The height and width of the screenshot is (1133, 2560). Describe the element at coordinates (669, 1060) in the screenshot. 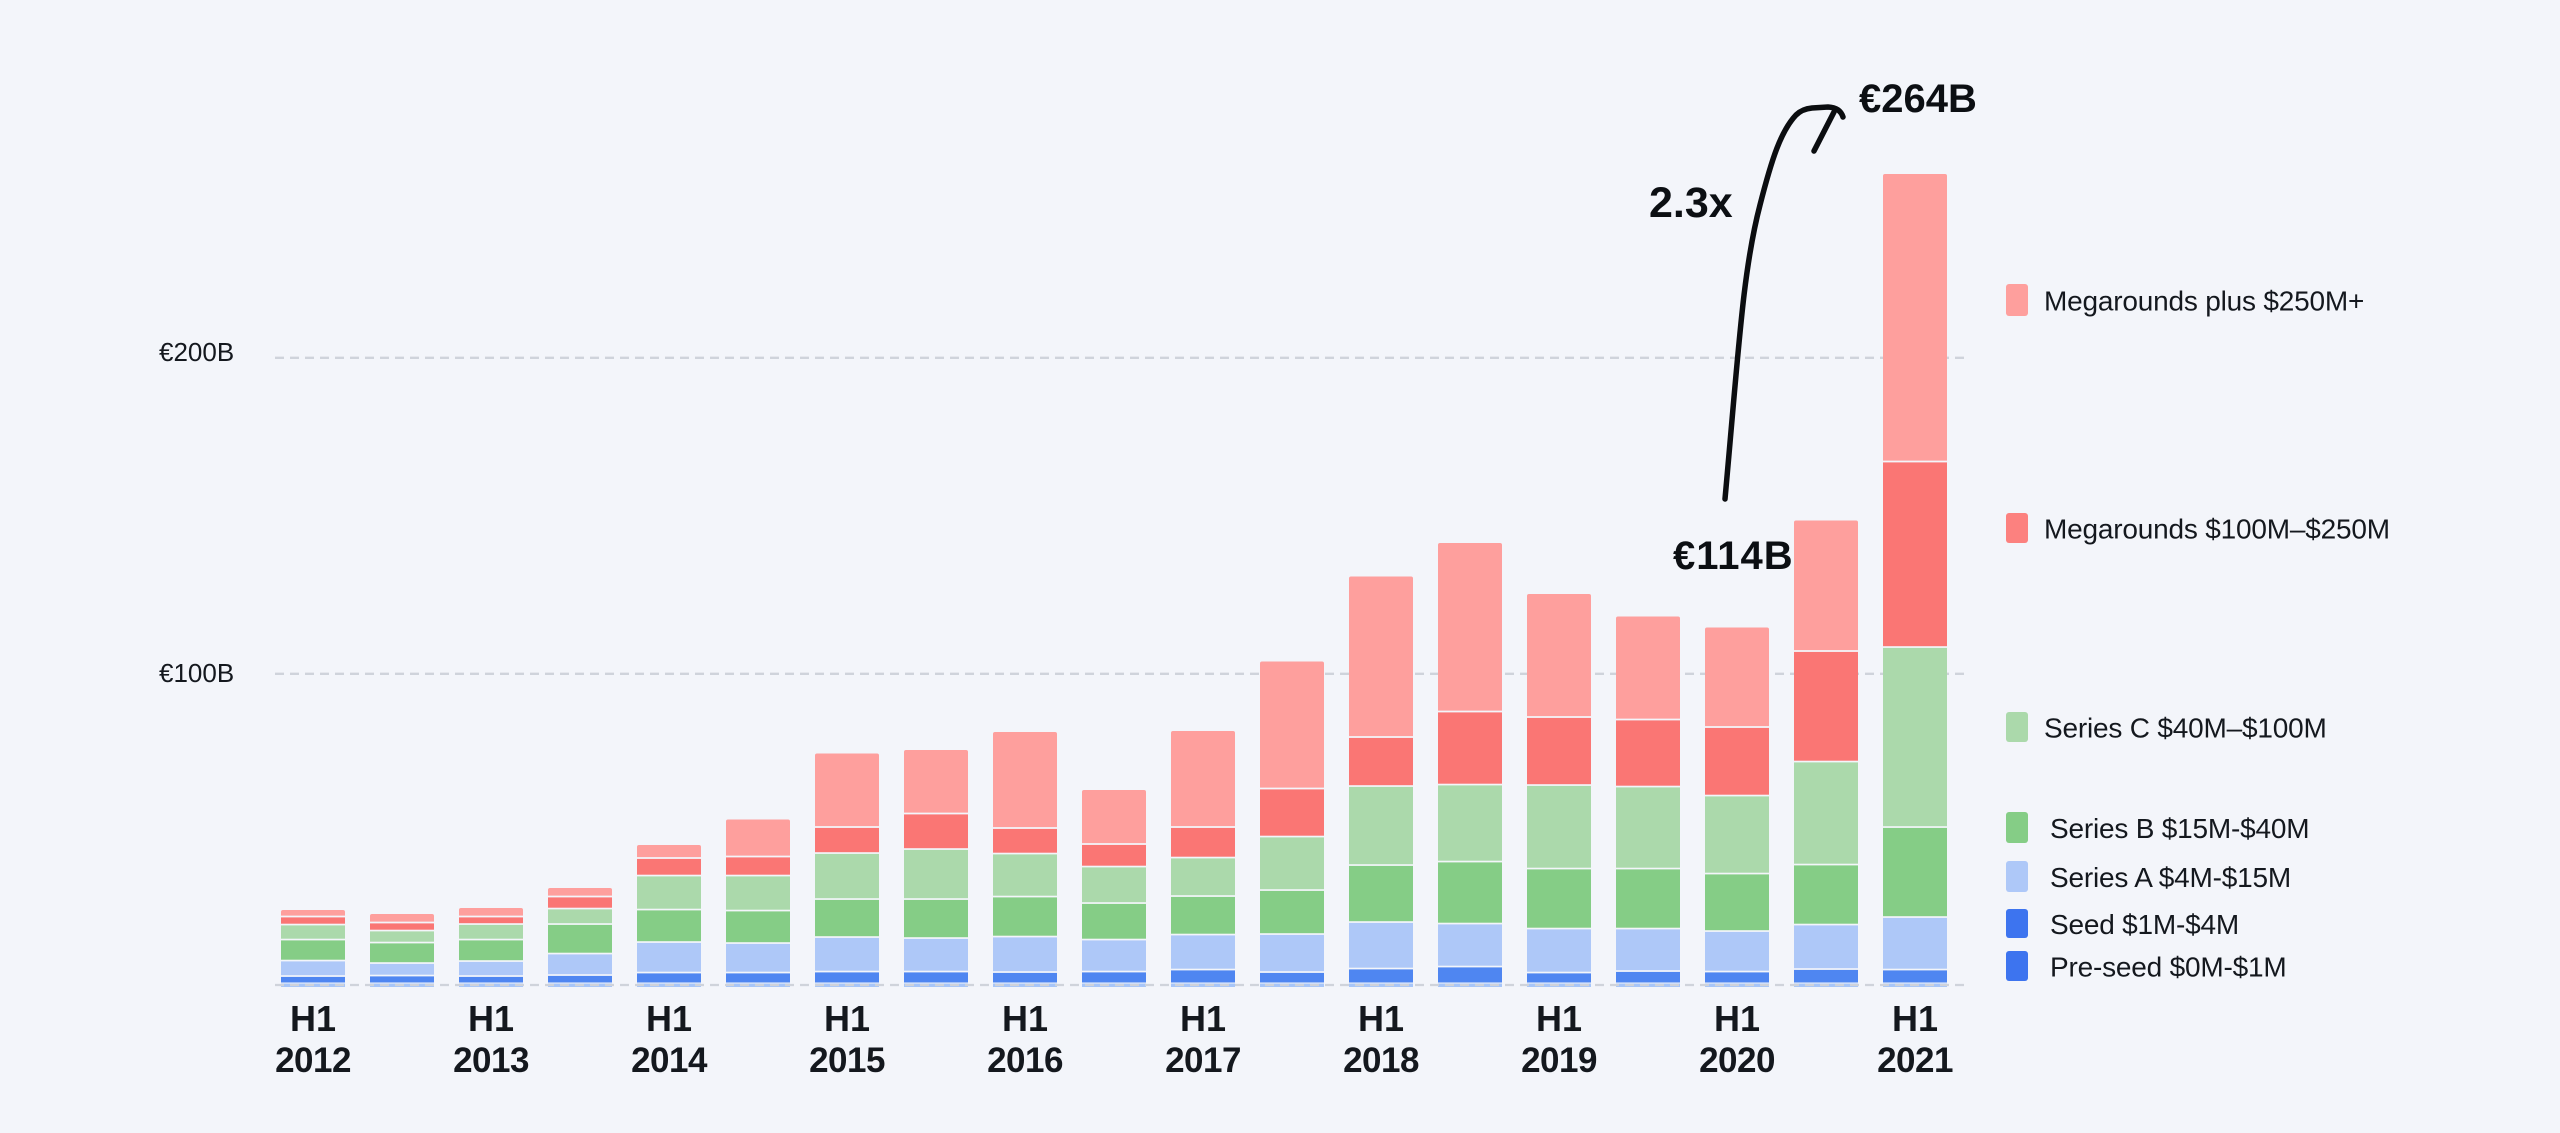

I see `svg-text: 2014` at that location.